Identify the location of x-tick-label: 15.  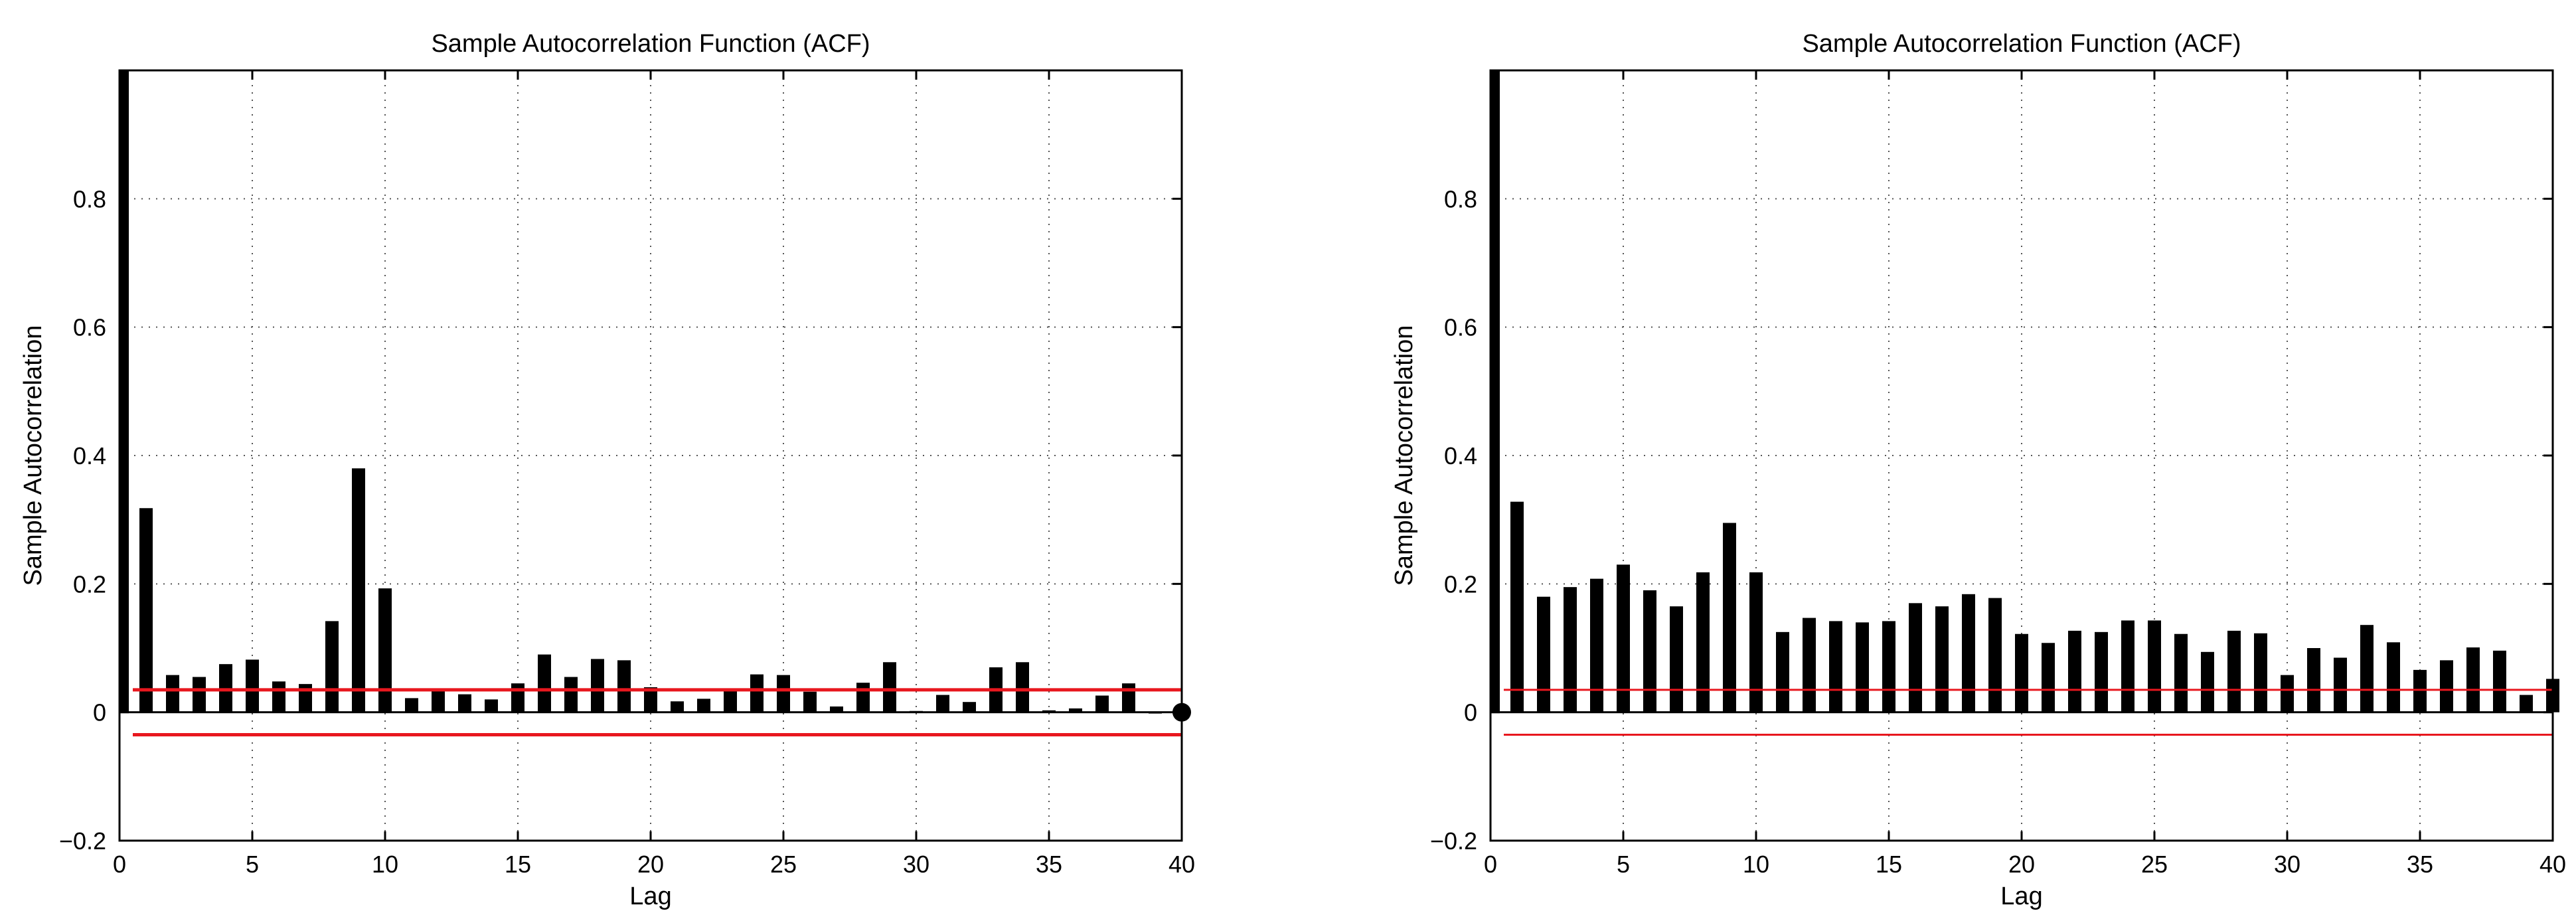
(1889, 864).